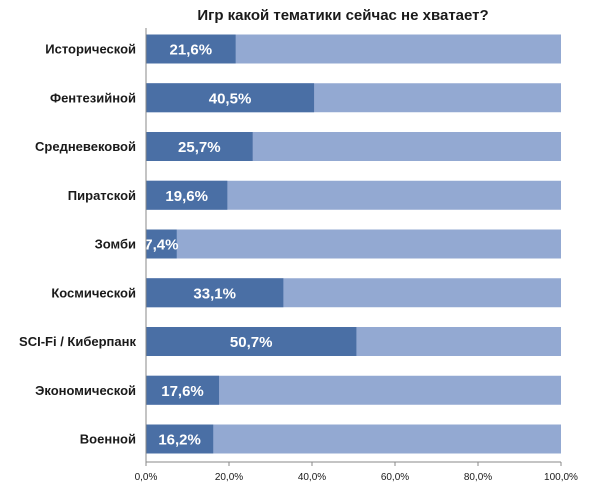 This screenshot has height=490, width=600. Describe the element at coordinates (342, 15) in the screenshot. I see `chart-title: Игр какой тематики сейчас не хватает?` at that location.